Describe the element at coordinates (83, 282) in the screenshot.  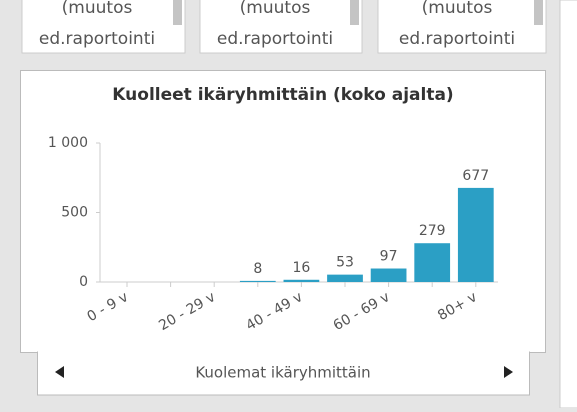
I see `y-tick-label: 0` at that location.